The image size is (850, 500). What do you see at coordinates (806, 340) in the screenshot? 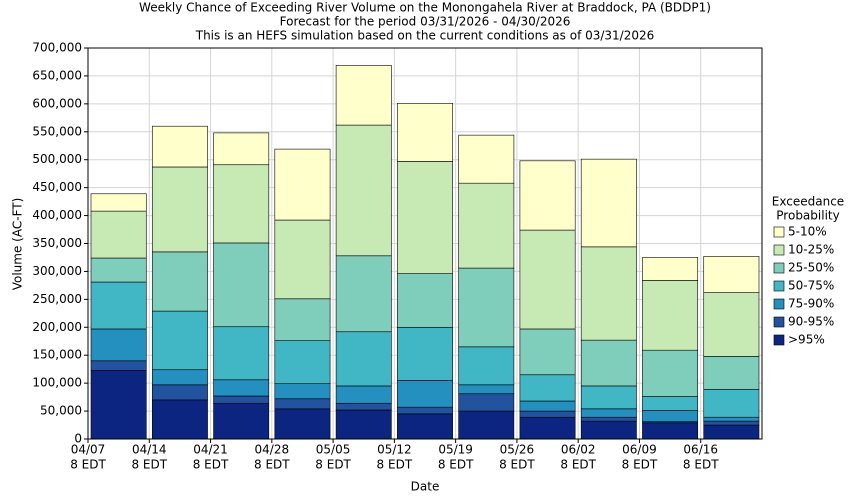
I see `legend-label: >95%` at bounding box center [806, 340].